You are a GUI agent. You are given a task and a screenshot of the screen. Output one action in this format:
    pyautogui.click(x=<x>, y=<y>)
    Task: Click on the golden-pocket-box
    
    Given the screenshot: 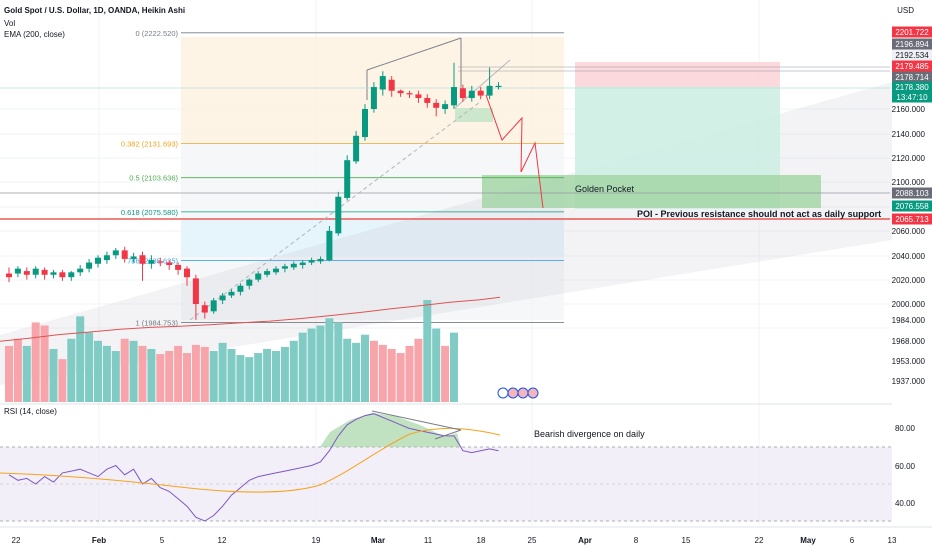 What is the action you would take?
    pyautogui.click(x=651, y=191)
    